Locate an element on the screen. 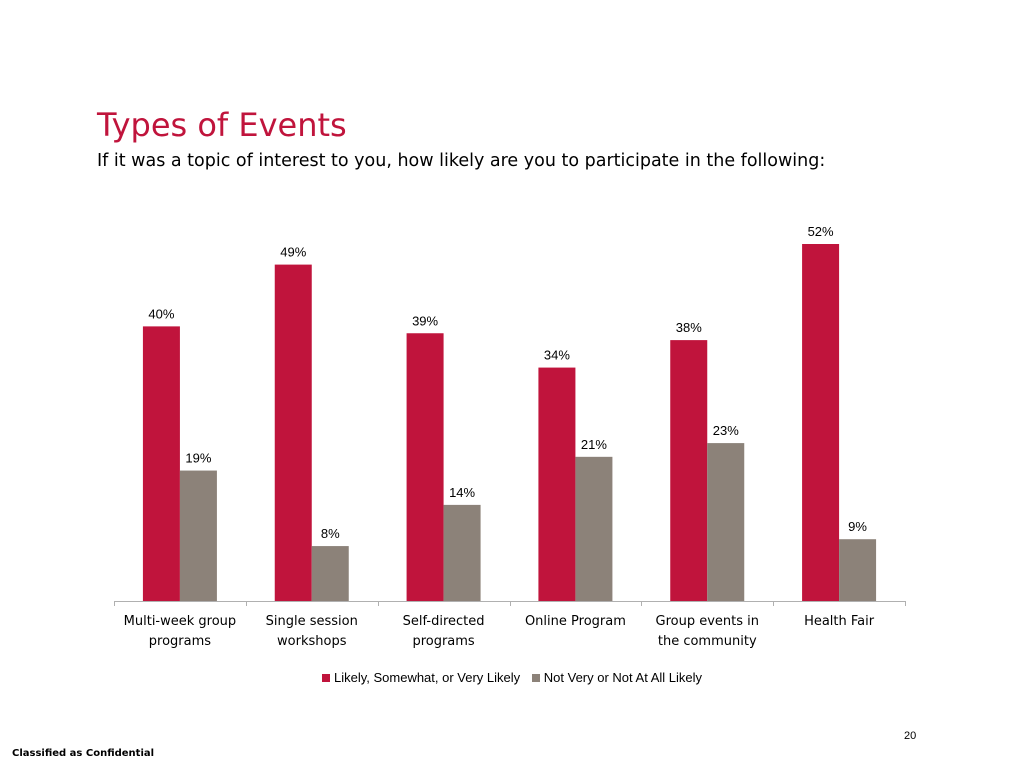  data-label: 19% is located at coordinates (198, 458).